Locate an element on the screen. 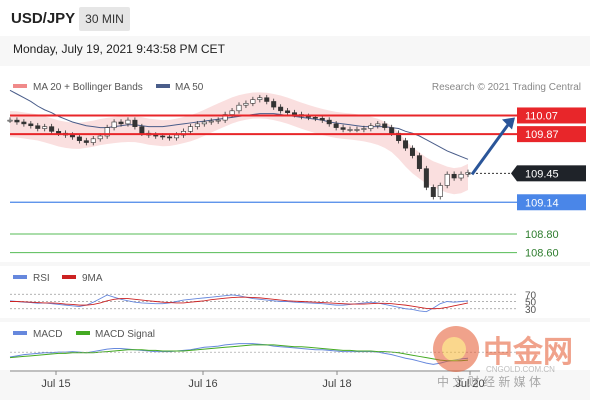 The width and height of the screenshot is (590, 400). macd-legend: MACD MACD Signal is located at coordinates (84, 334).